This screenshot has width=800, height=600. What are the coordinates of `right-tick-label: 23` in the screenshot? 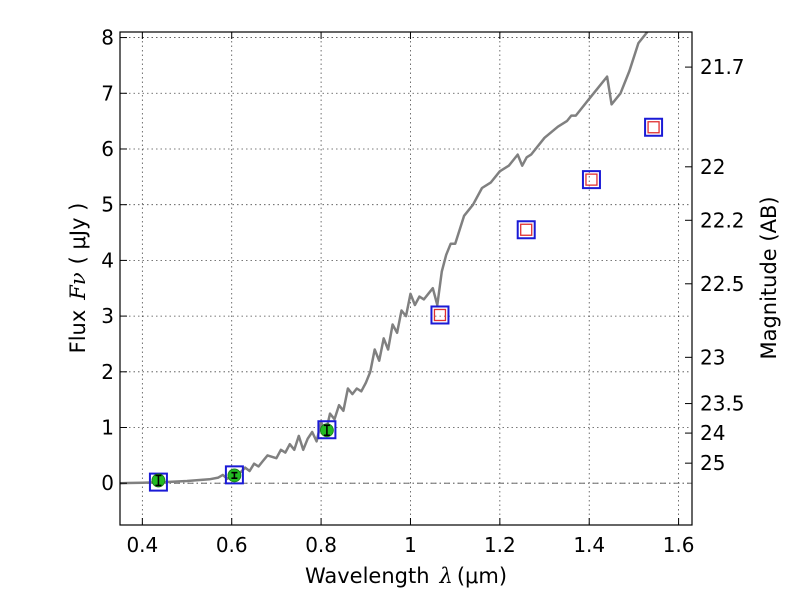 It's located at (712, 357).